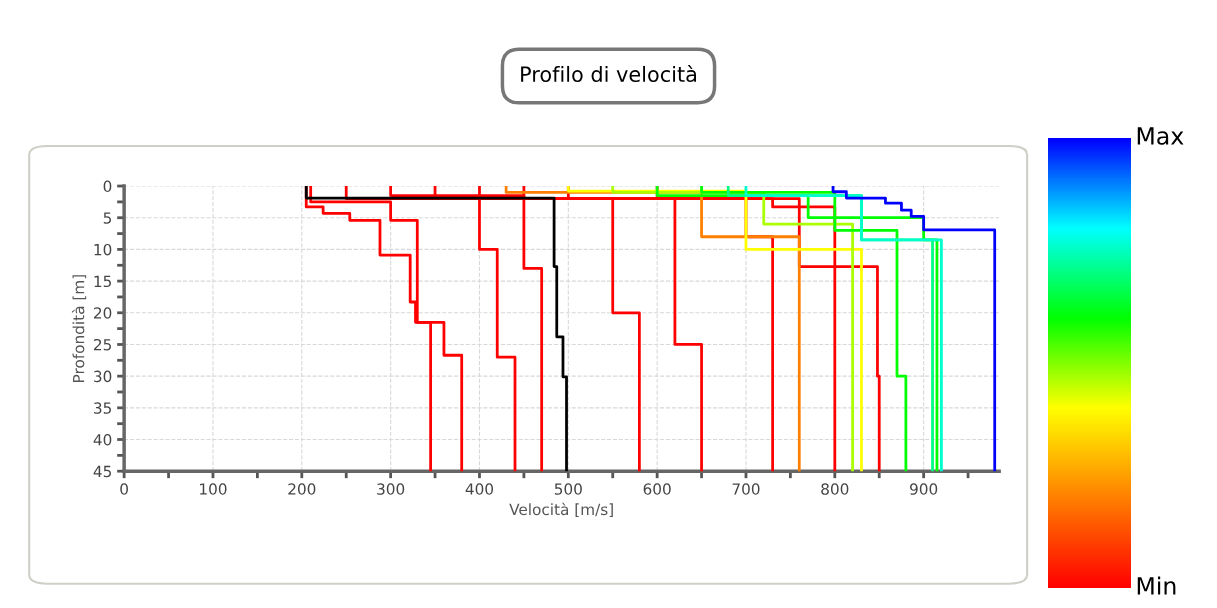 Image resolution: width=1217 pixels, height=608 pixels. I want to click on y-tick-label: 35, so click(102, 408).